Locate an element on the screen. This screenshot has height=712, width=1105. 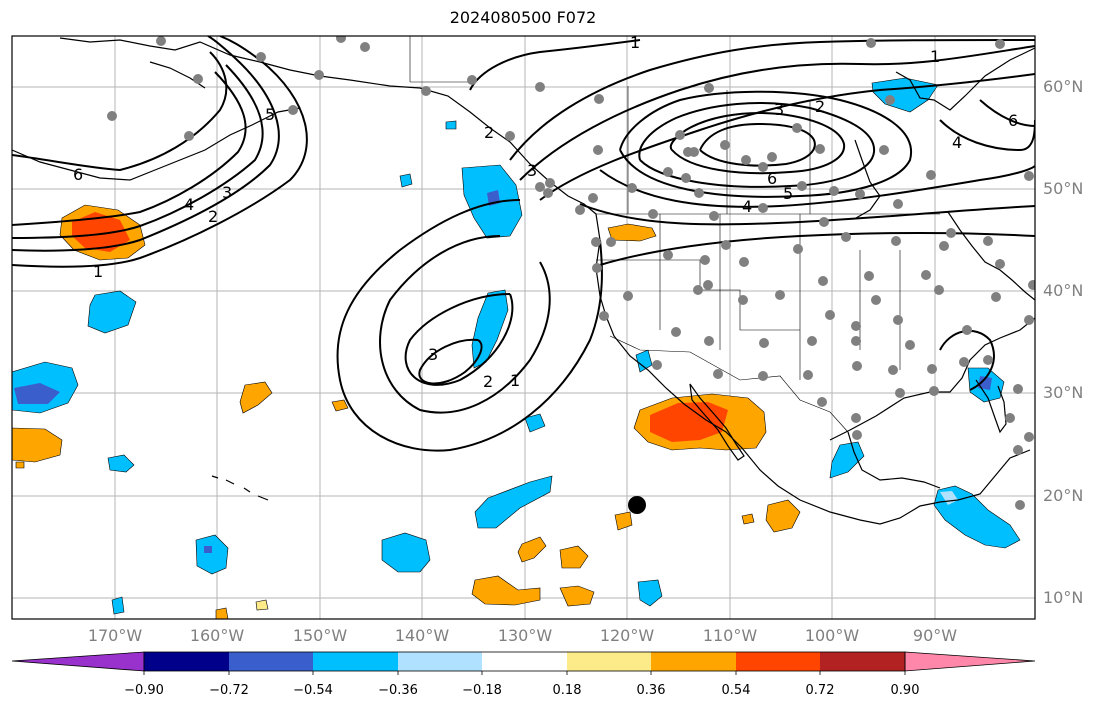
lon-label-100w: 100°W is located at coordinates (832, 635).